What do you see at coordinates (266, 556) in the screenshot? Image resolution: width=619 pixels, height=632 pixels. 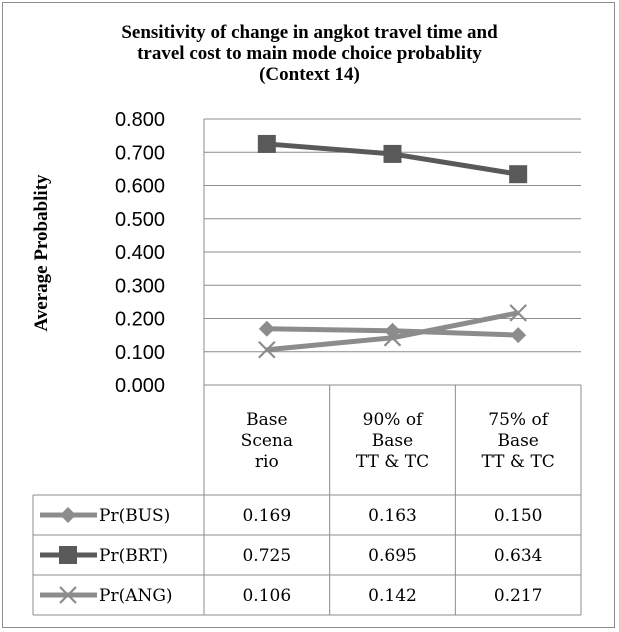 I see `data-table-cell: 0.725` at bounding box center [266, 556].